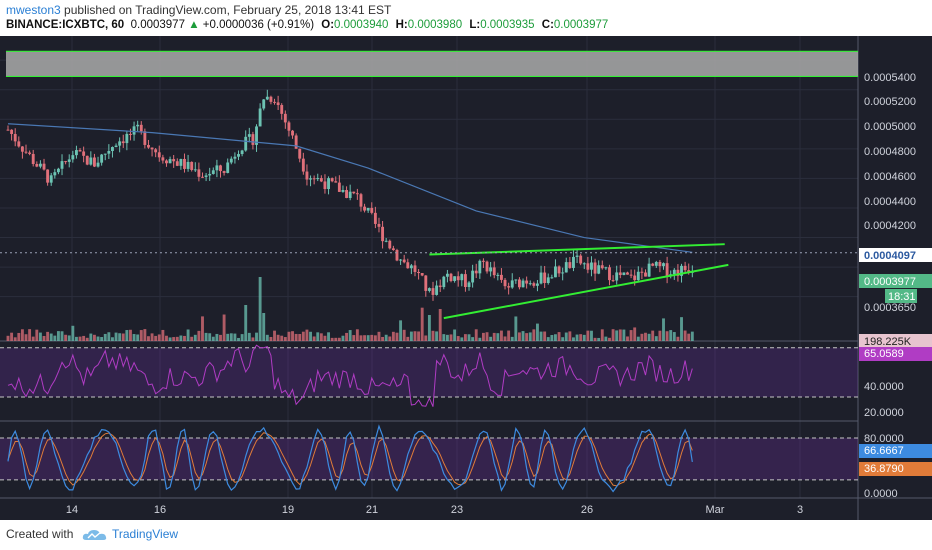  Describe the element at coordinates (895, 354) in the screenshot. I see `rsi-value-tag` at that location.